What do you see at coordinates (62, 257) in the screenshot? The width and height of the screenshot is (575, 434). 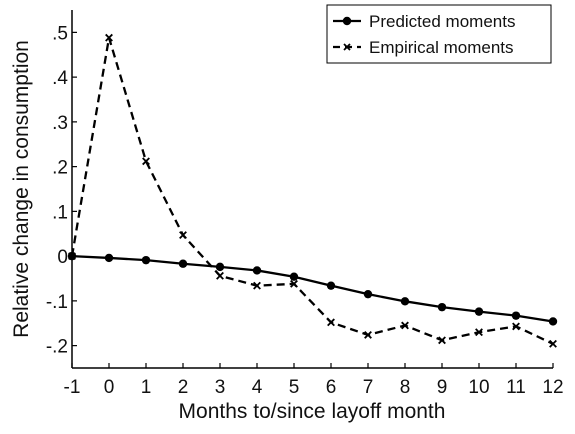 I see `y-tick-label: 0` at bounding box center [62, 257].